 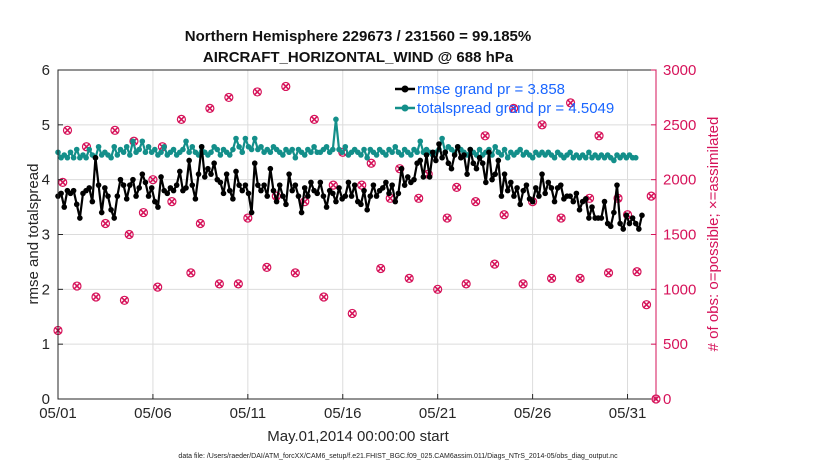 What do you see at coordinates (46, 235) in the screenshot?
I see `y-tick-label: 3` at bounding box center [46, 235].